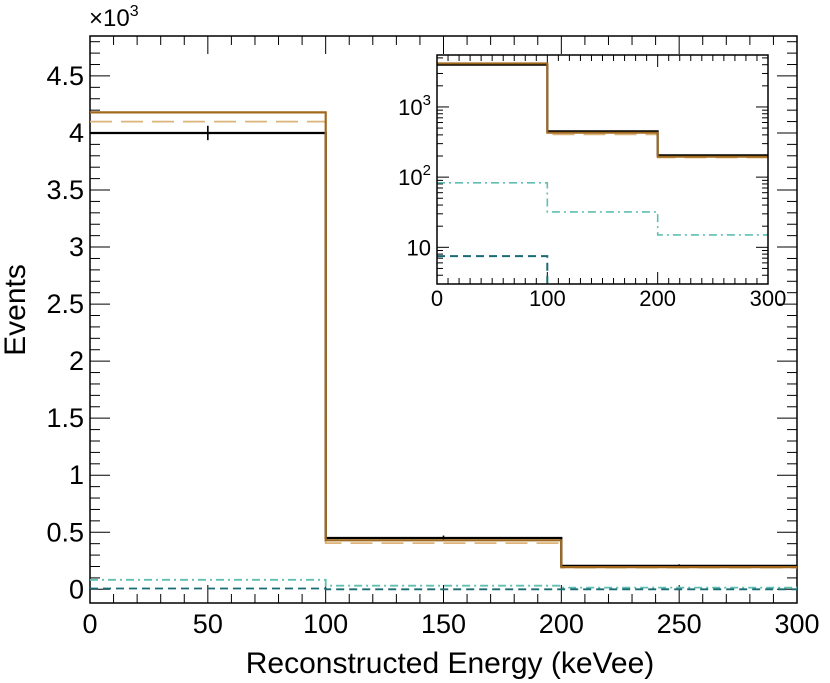  What do you see at coordinates (450, 663) in the screenshot?
I see `x-axis-title: Reconstructed Energy (keVee)` at bounding box center [450, 663].